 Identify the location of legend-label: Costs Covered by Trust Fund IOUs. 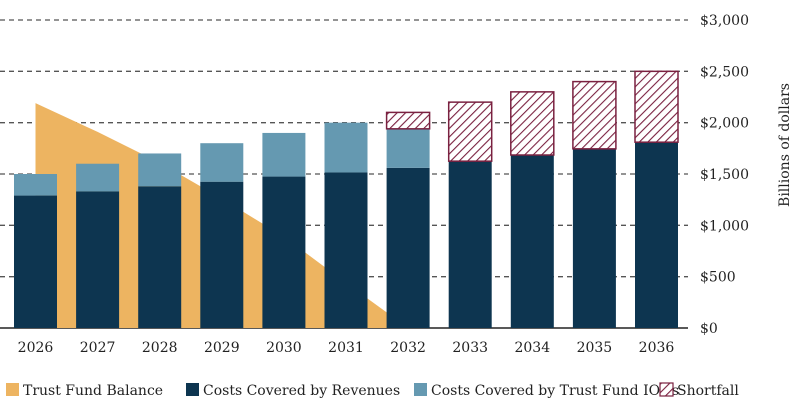
(555, 391).